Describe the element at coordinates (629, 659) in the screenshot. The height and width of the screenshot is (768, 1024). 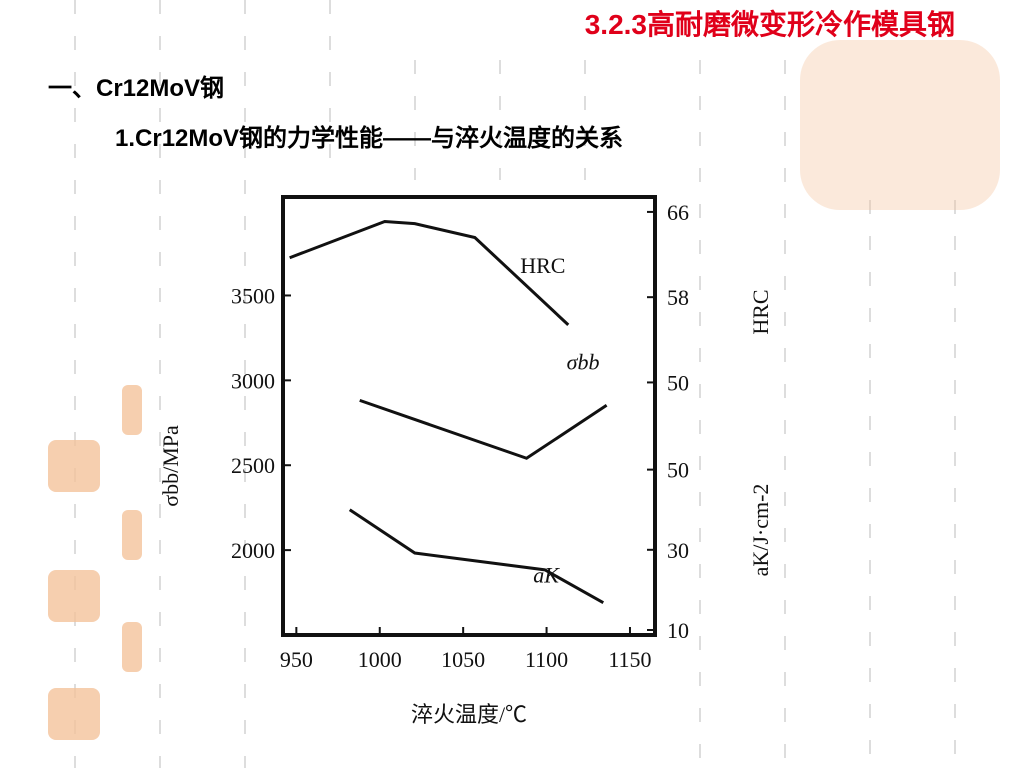
I see `x-tick-label: 1150` at that location.